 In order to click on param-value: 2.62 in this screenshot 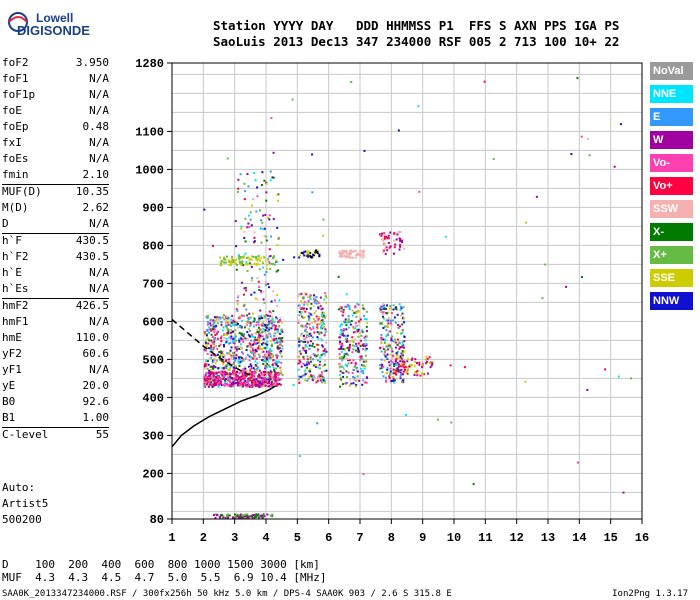, I will do `click(96, 207)`.